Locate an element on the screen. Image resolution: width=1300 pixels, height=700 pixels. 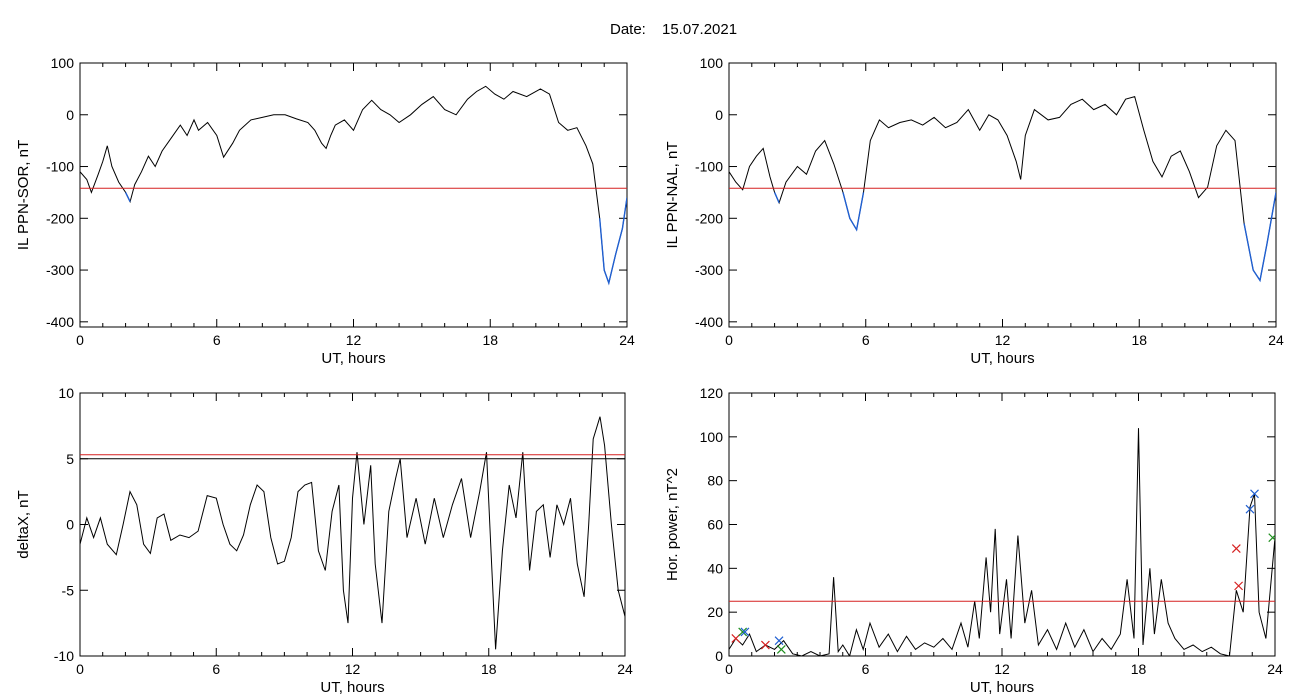
y-tick-label: -10 is located at coordinates (64, 656).